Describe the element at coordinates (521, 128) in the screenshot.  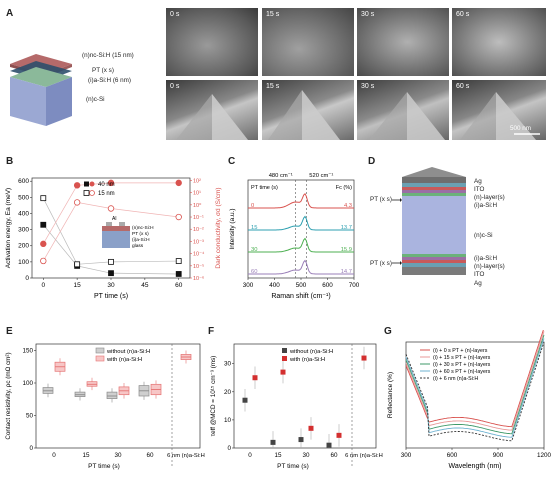
I see `scale-bar-label: 500 nm` at that location.